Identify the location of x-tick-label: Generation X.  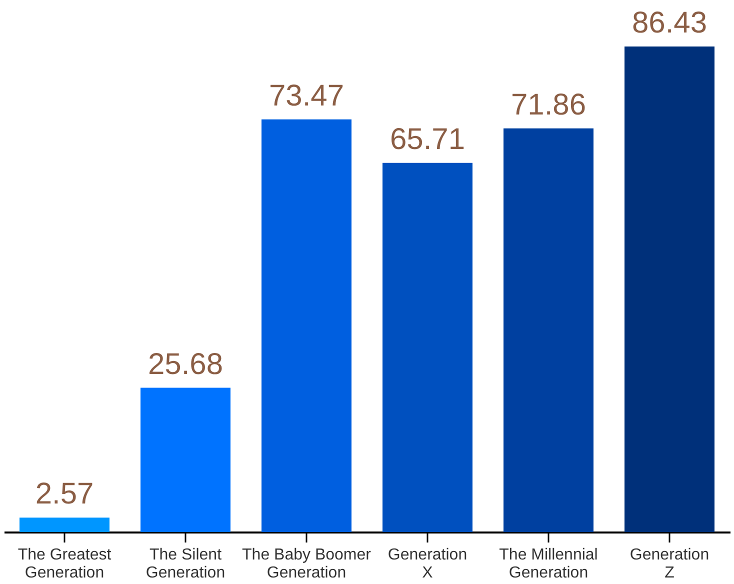
(428, 564).